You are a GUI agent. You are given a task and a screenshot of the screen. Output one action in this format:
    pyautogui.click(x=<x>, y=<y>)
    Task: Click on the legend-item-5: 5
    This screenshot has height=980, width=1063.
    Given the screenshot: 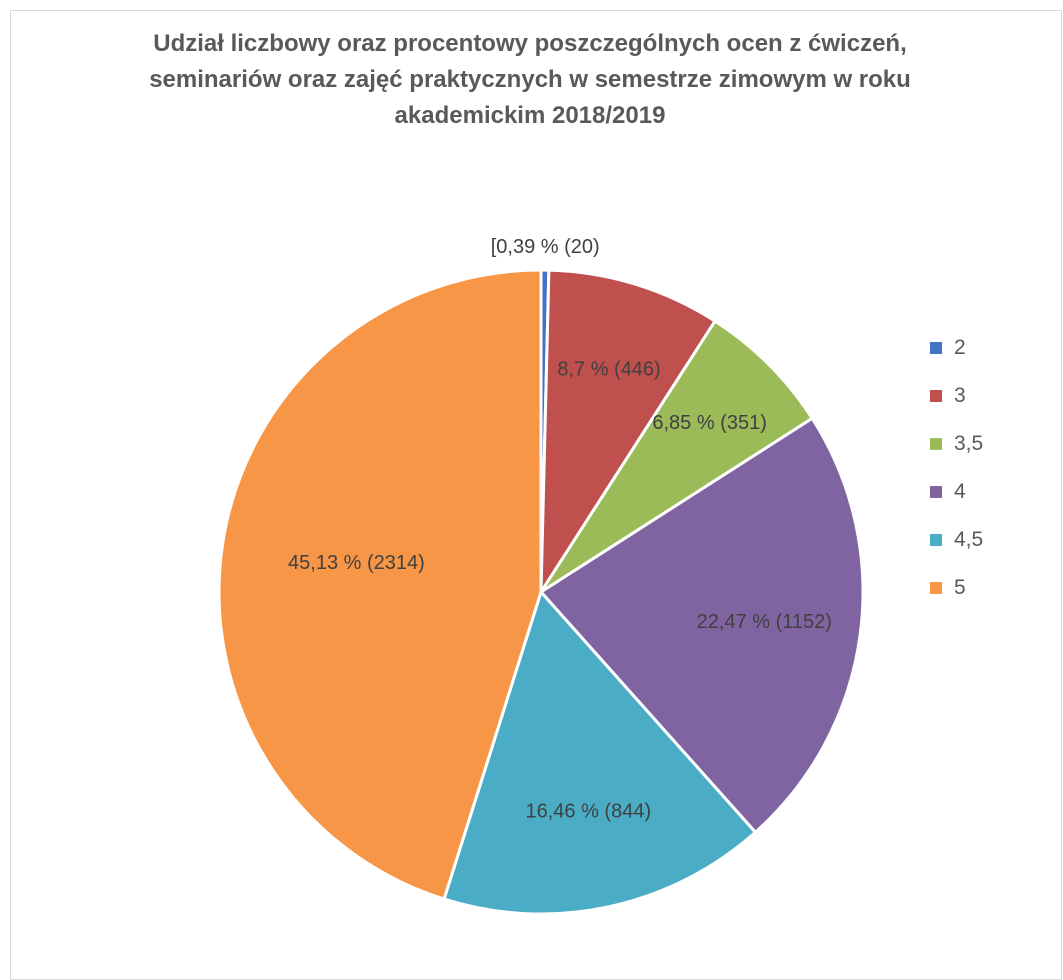 What is the action you would take?
    pyautogui.click(x=956, y=588)
    